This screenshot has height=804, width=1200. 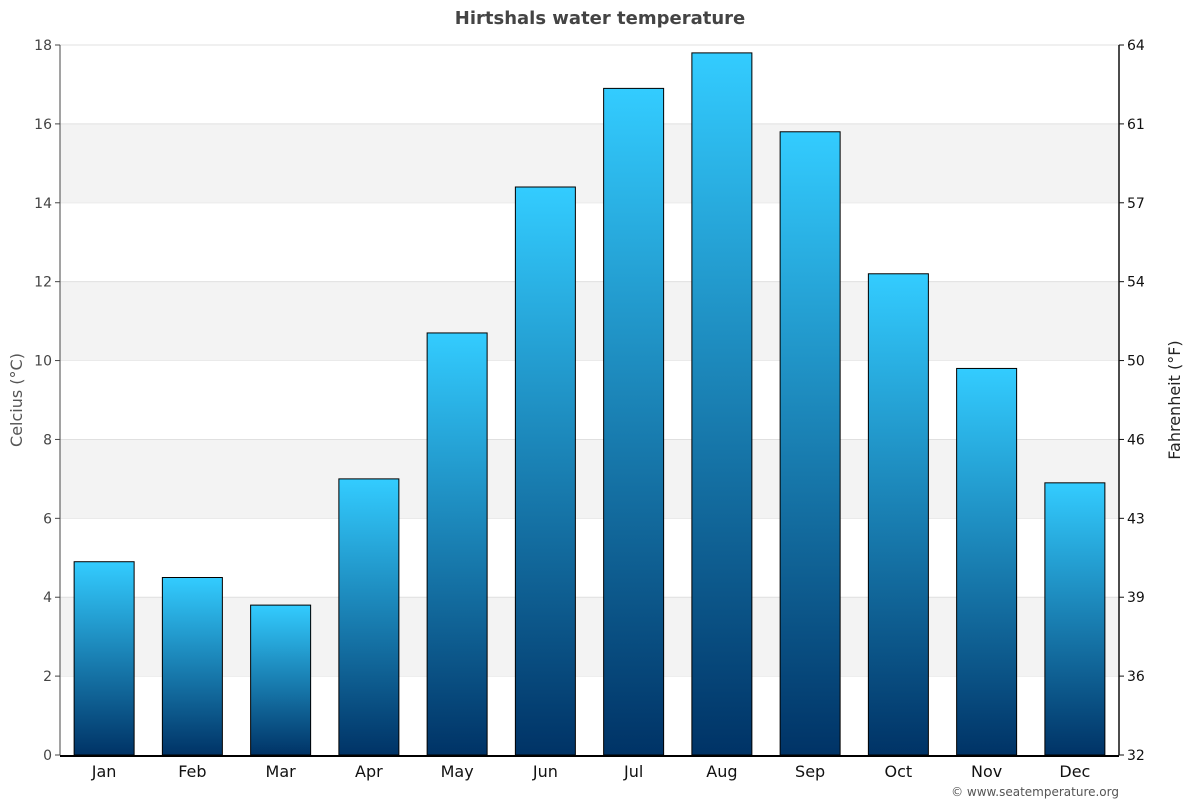 What do you see at coordinates (1136, 756) in the screenshot?
I see `y-right-tick-label: 32` at bounding box center [1136, 756].